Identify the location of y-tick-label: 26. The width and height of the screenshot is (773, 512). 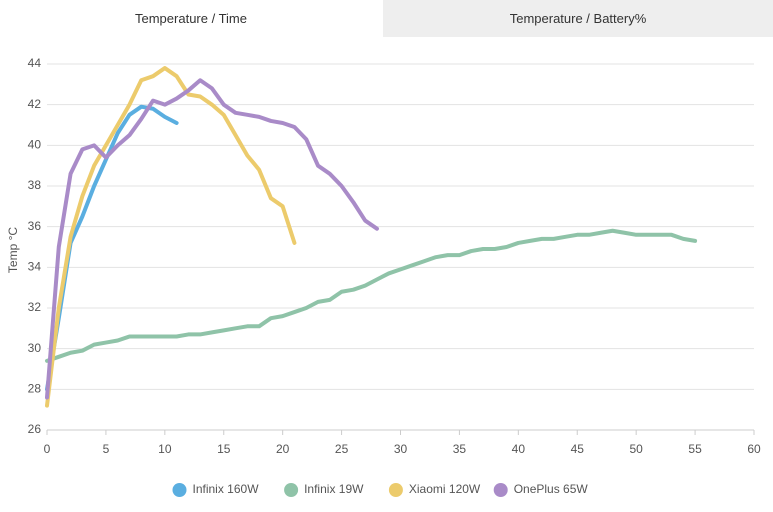
(35, 429).